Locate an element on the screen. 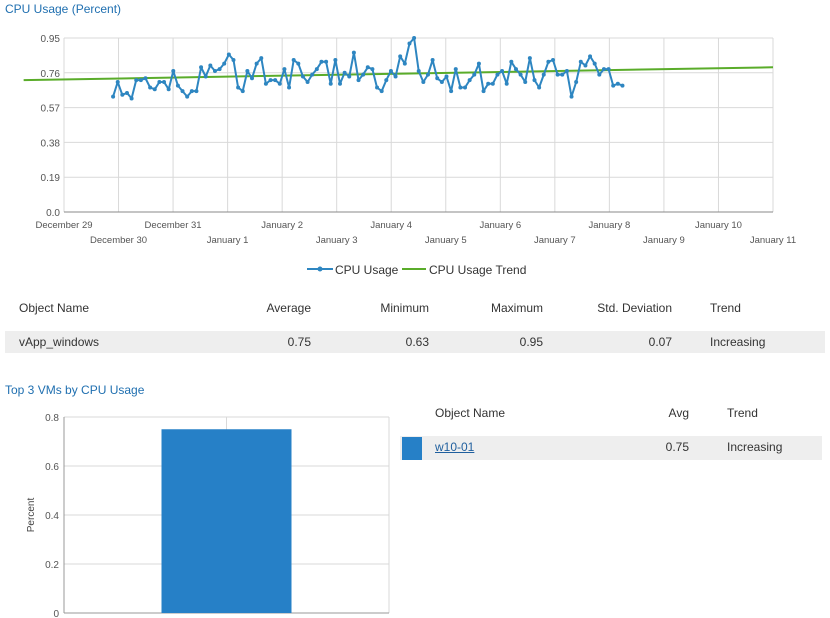  vm-cell-avg: 0.75 is located at coordinates (677, 447).